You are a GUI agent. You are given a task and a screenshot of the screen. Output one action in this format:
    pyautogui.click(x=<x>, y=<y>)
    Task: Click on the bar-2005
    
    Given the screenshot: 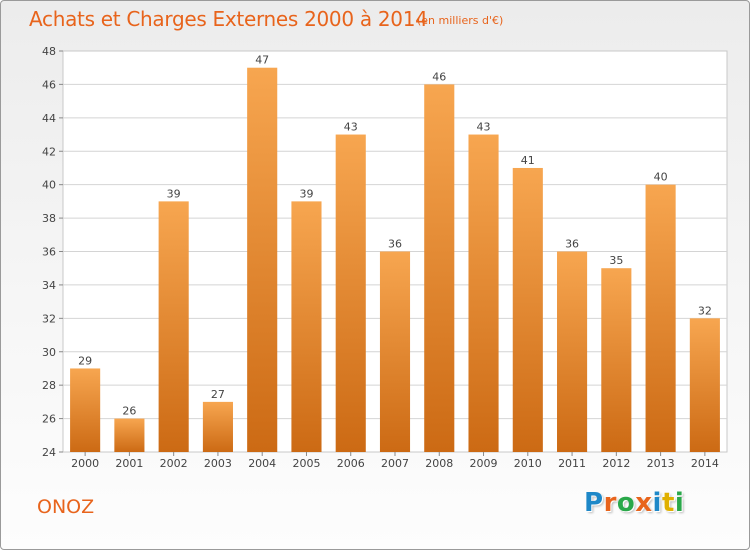 What is the action you would take?
    pyautogui.click(x=306, y=326)
    